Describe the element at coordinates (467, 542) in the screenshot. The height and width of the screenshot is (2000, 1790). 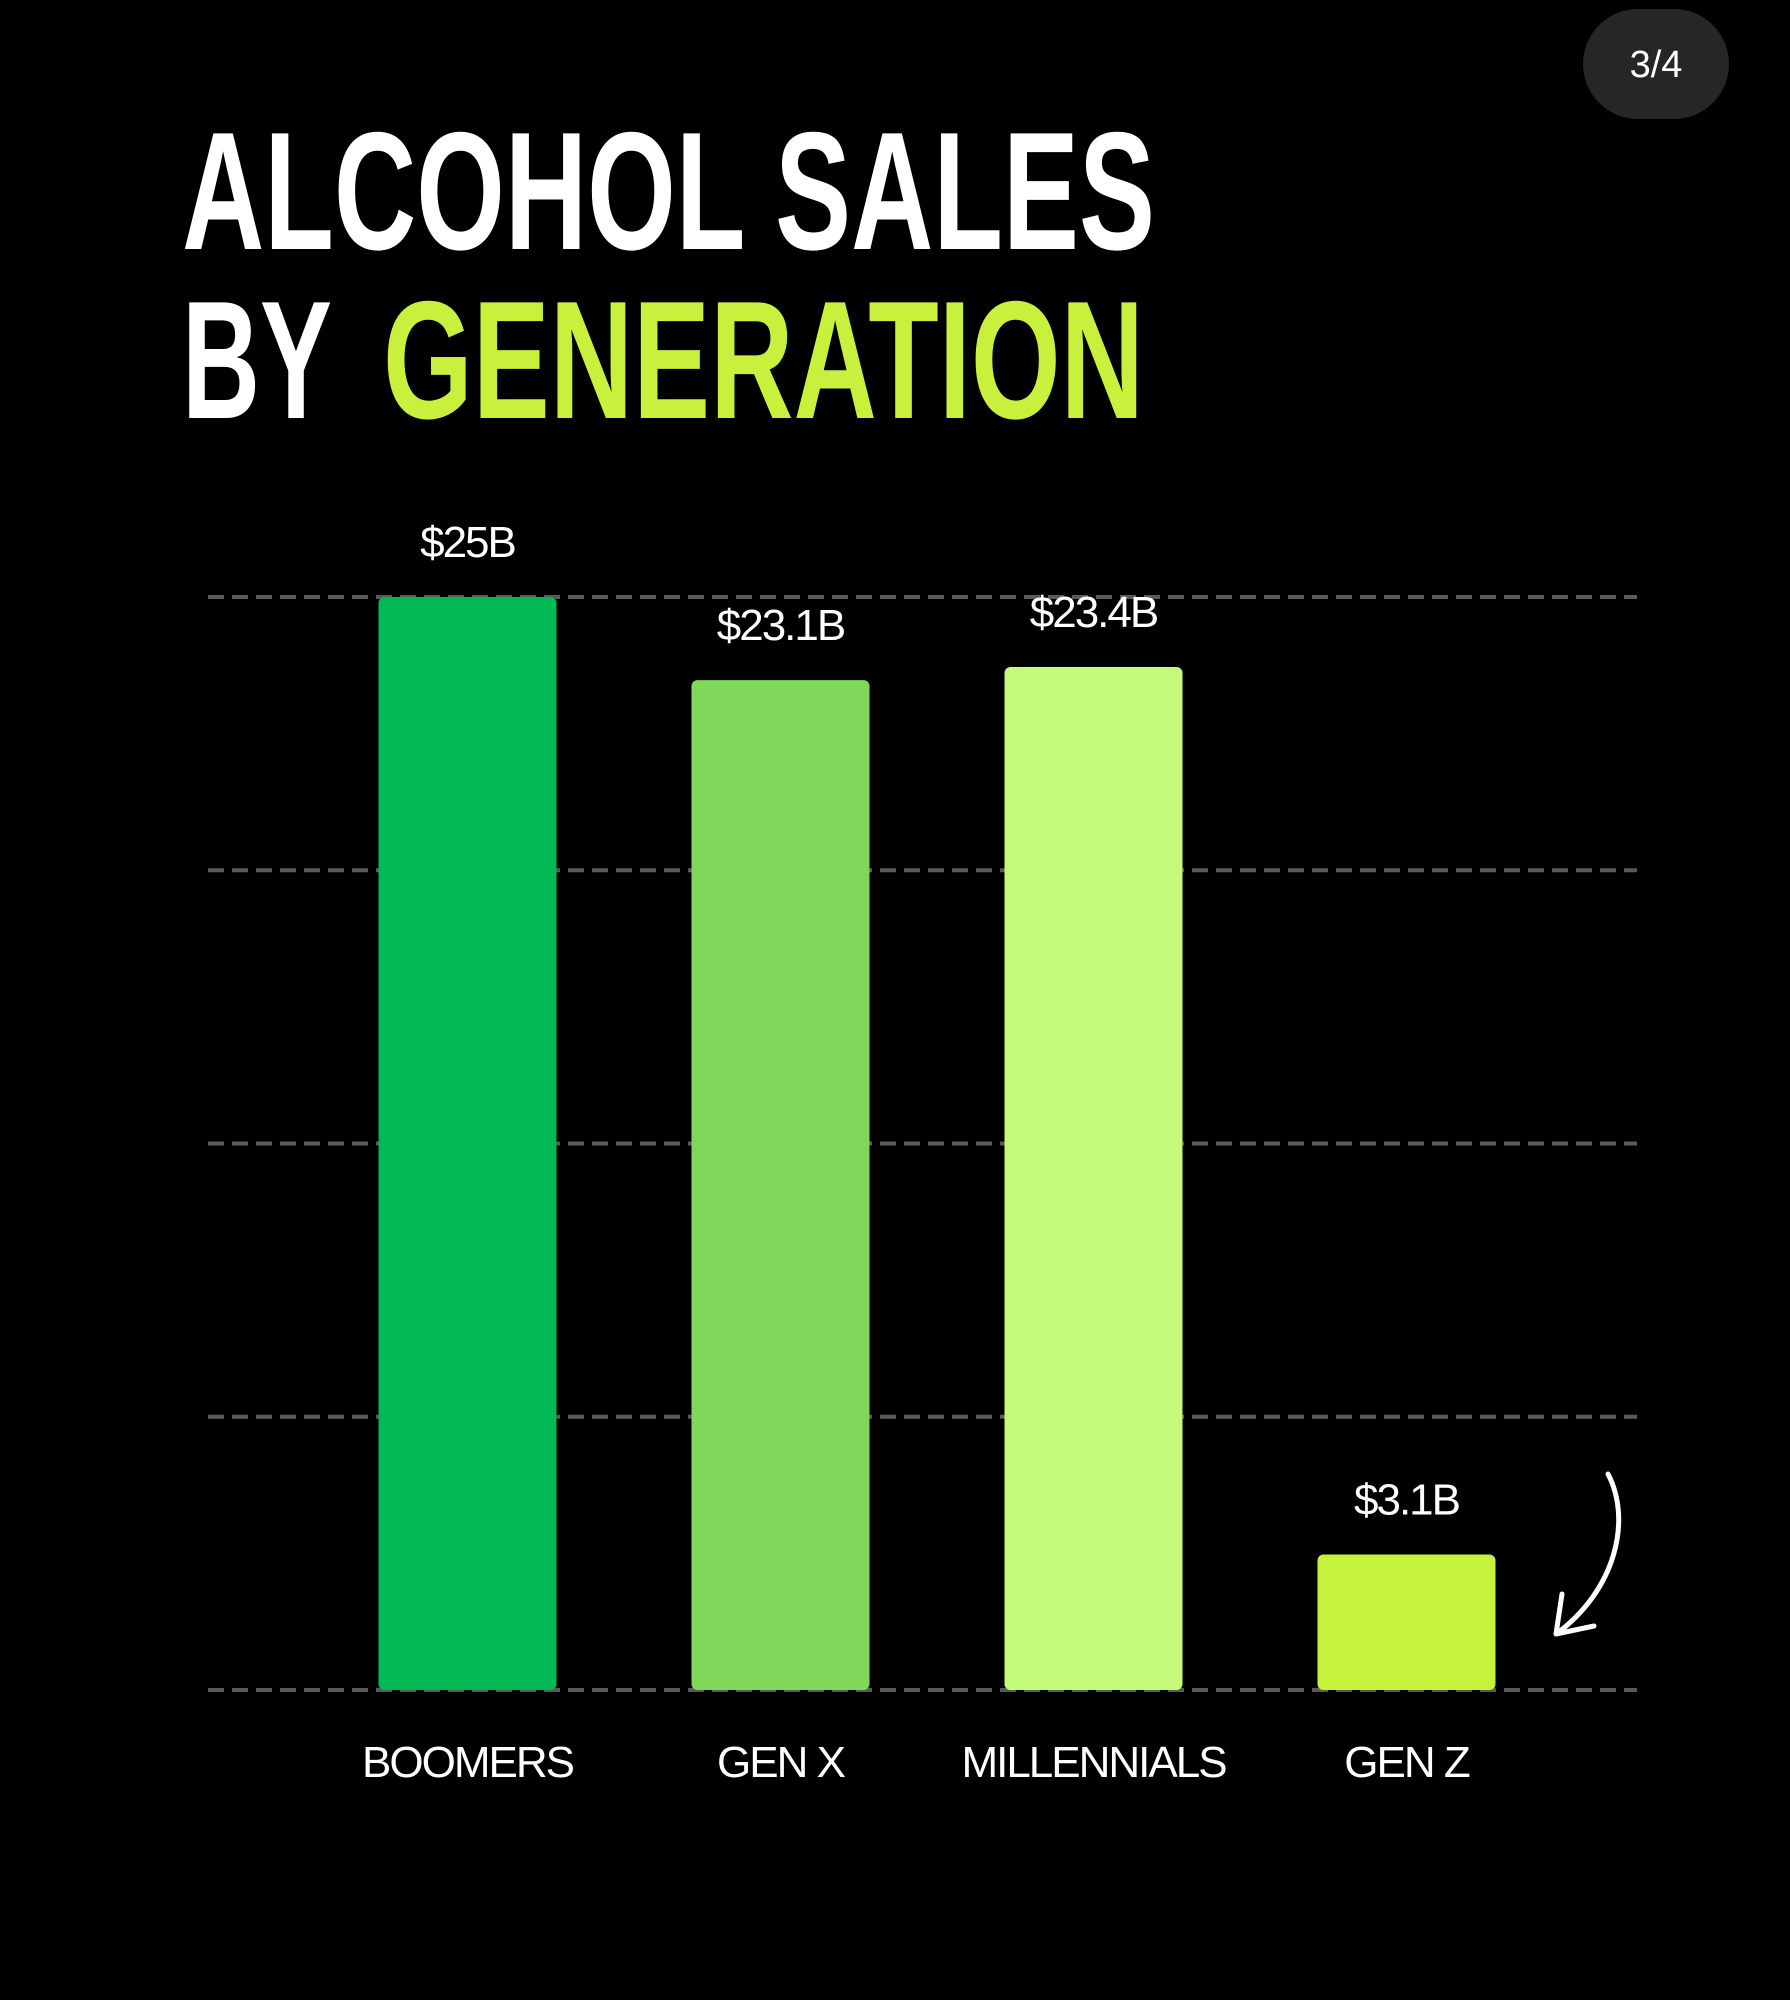
I see `value-label: $25B` at that location.